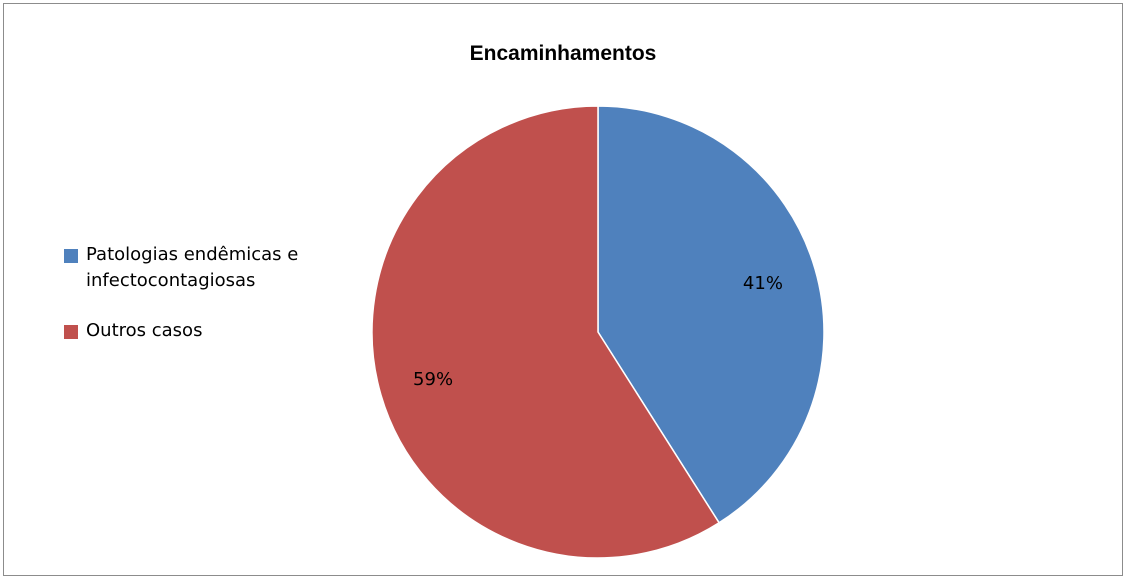 Image resolution: width=1129 pixels, height=582 pixels. Describe the element at coordinates (563, 53) in the screenshot. I see `chart-title: Encaminhamentos` at that location.